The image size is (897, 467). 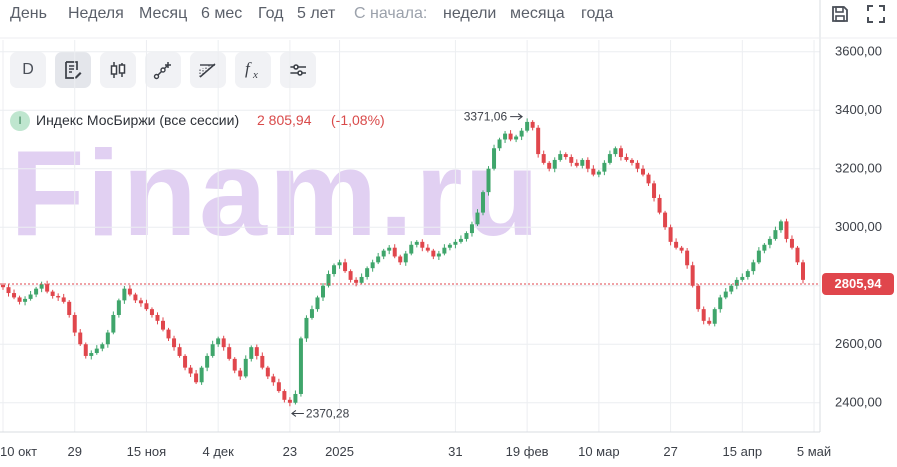 What do you see at coordinates (358, 120) in the screenshot?
I see `instrument-change: (-1,08%)` at bounding box center [358, 120].